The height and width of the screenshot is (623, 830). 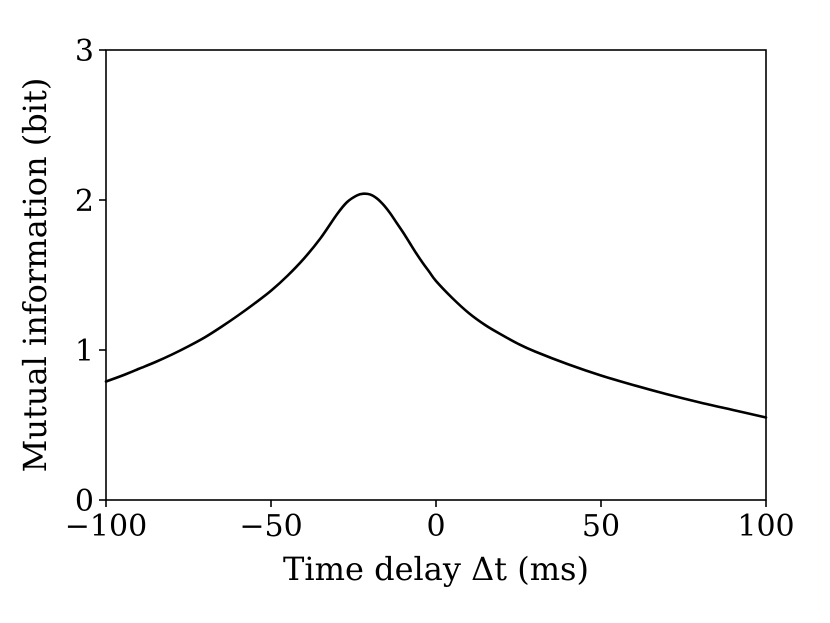 I want to click on y-tick-label: 1, so click(x=84, y=351).